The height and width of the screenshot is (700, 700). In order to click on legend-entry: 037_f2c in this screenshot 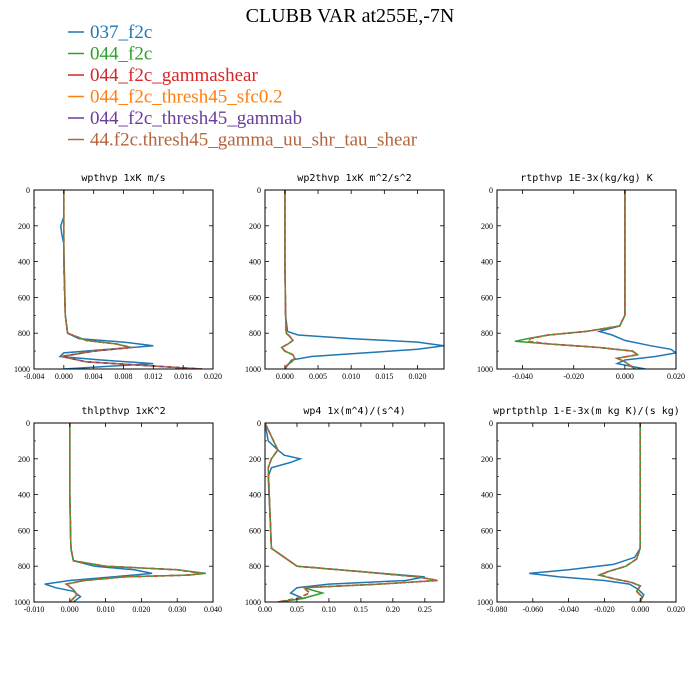, I will do `click(110, 32)`.